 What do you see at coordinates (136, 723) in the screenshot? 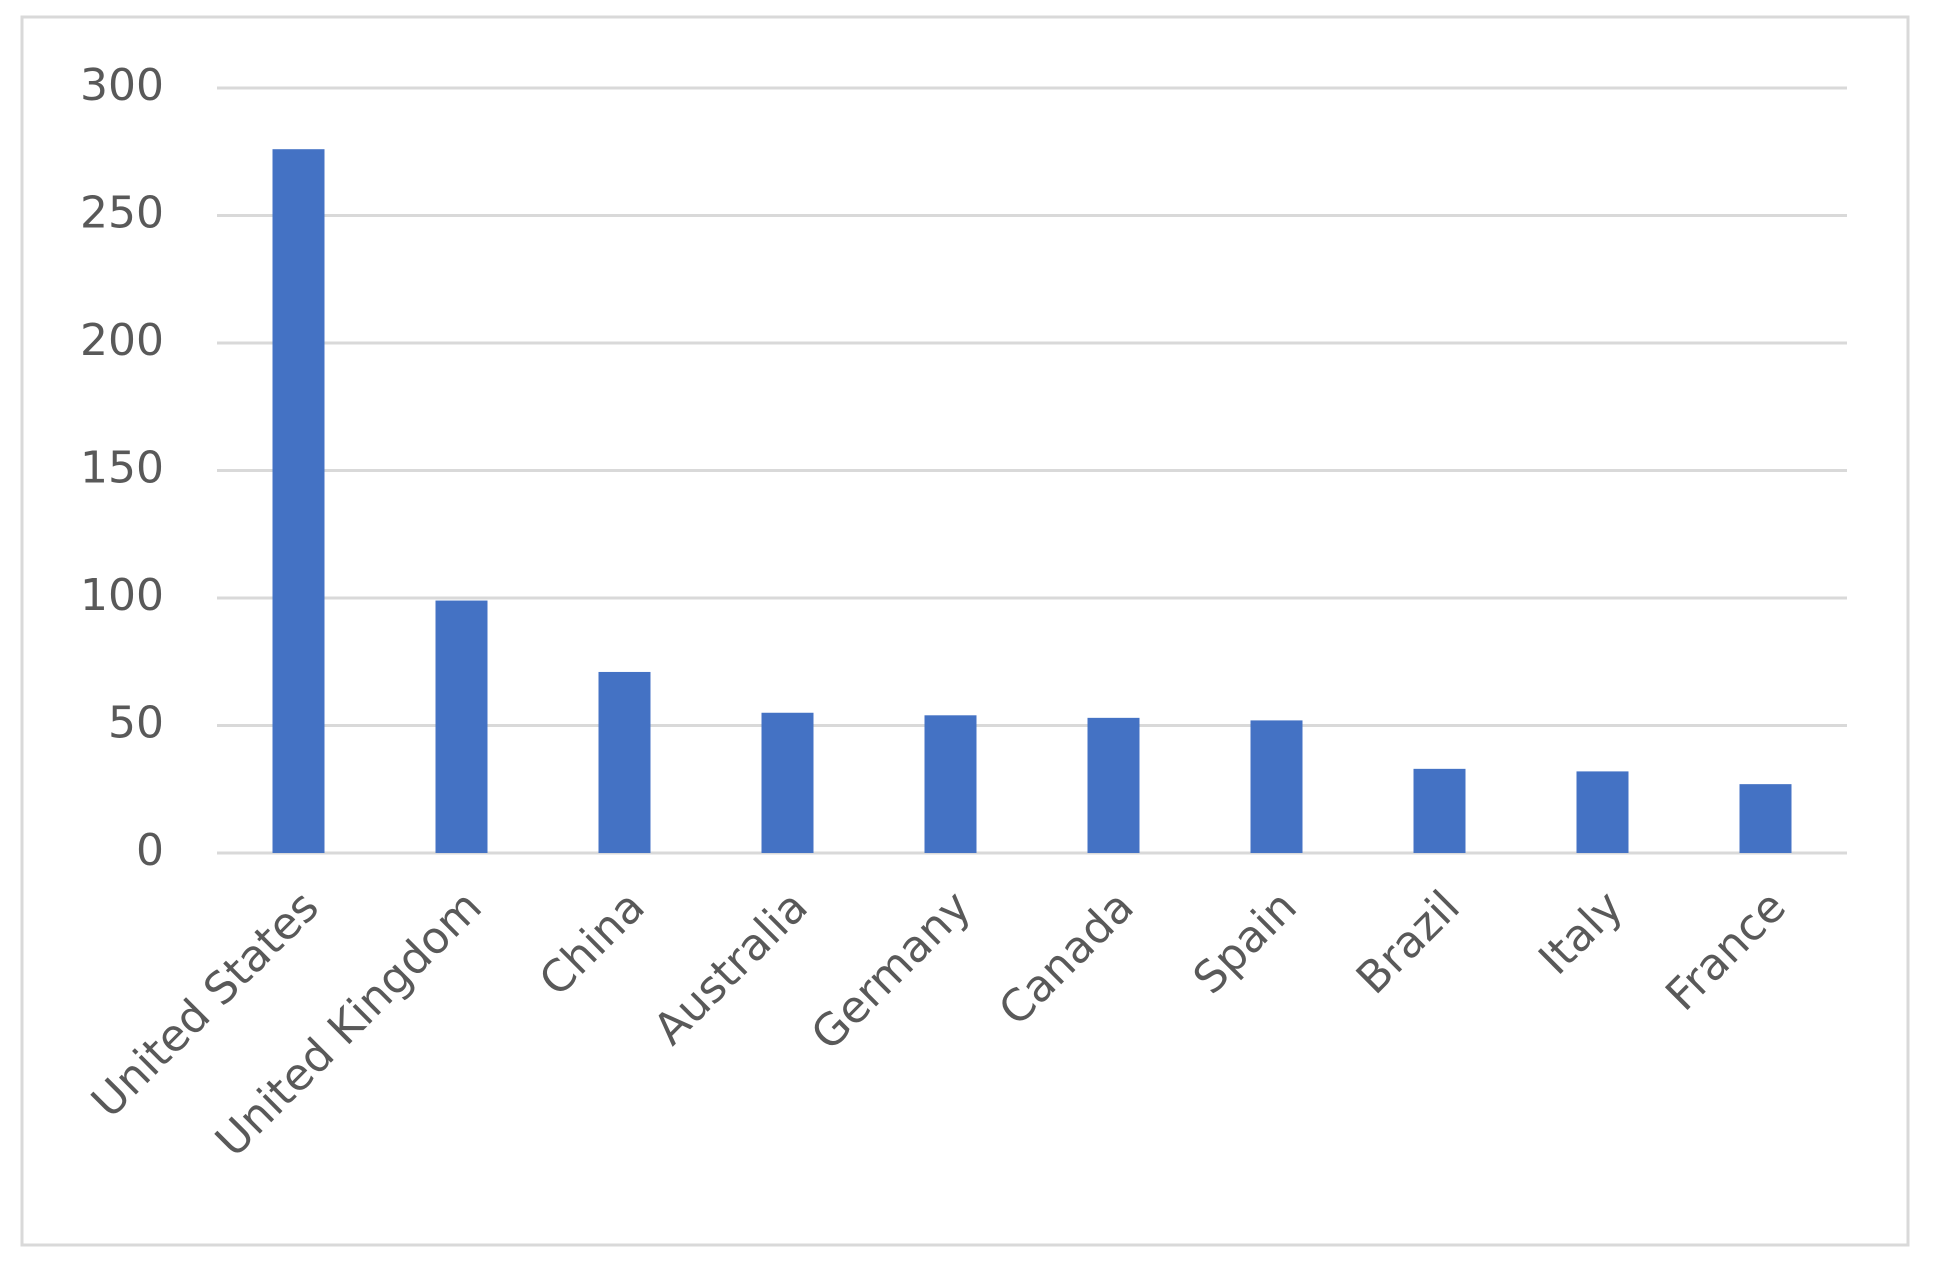
I see `y-tick-label: 50` at bounding box center [136, 723].